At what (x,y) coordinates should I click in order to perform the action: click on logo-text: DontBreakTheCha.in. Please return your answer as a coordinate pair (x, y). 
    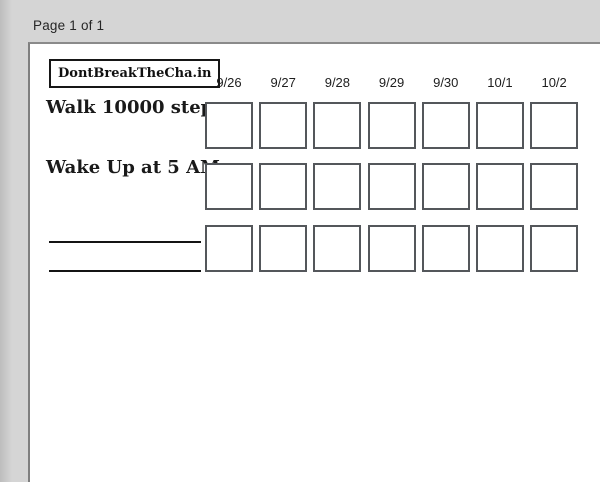
    Looking at the image, I should click on (135, 73).